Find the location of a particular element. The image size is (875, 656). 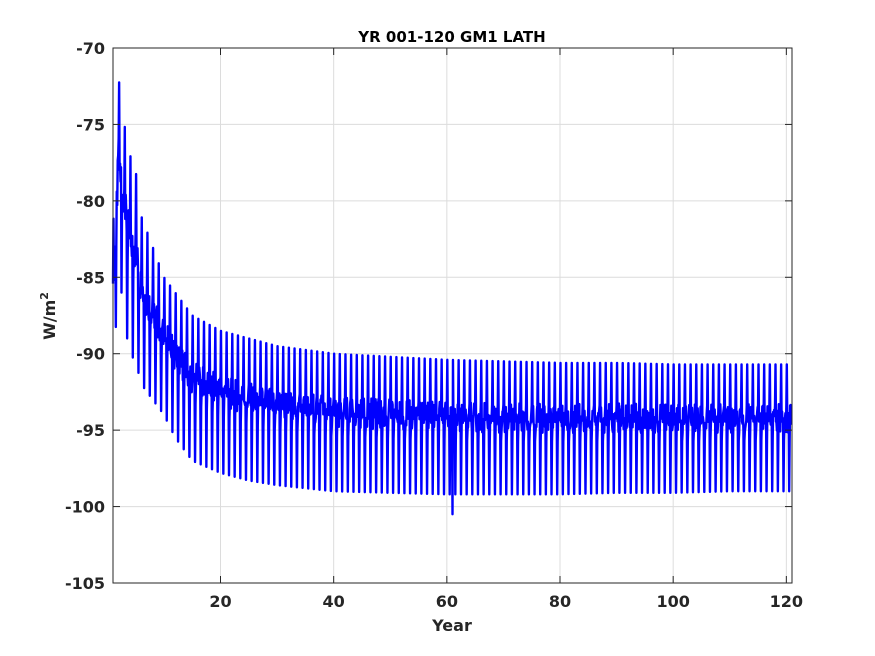

chart-title: YR 001-120 GM1 LATH is located at coordinates (451, 37).